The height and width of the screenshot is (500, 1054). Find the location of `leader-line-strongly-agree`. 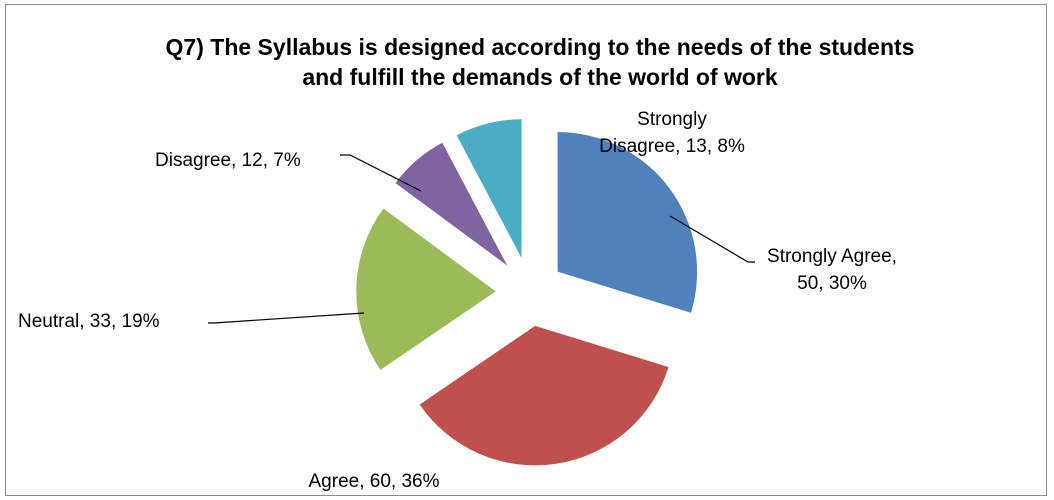

leader-line-strongly-agree is located at coordinates (712, 239).